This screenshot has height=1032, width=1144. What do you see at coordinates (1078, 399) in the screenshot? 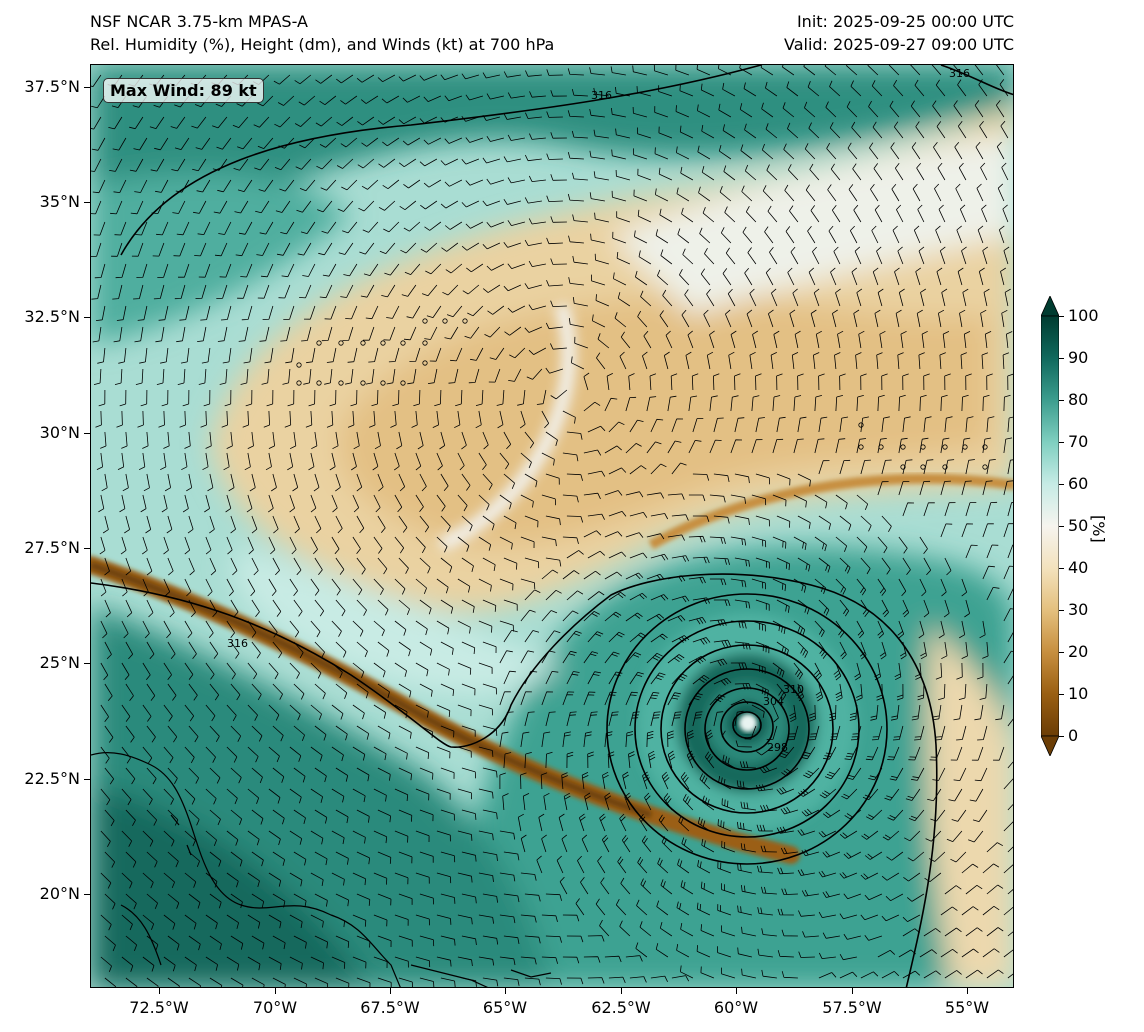
I see `colorbar-tick-label: 80` at bounding box center [1078, 399].